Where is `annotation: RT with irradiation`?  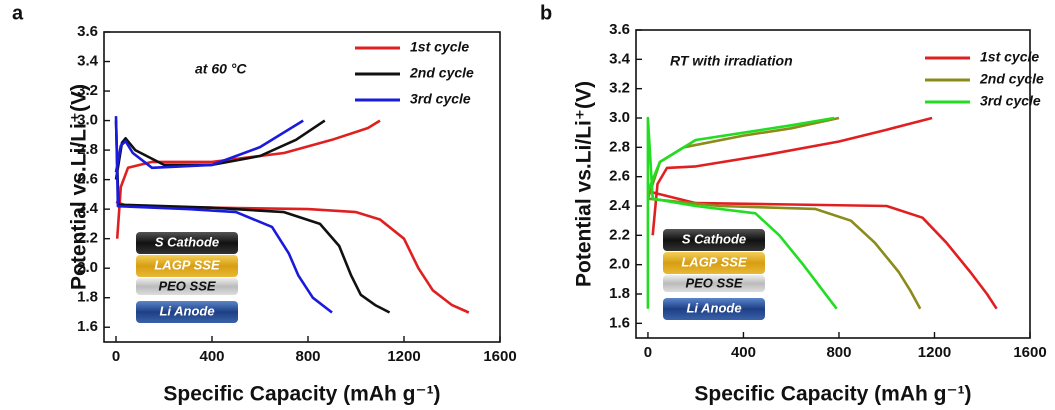 annotation: RT with irradiation is located at coordinates (731, 61).